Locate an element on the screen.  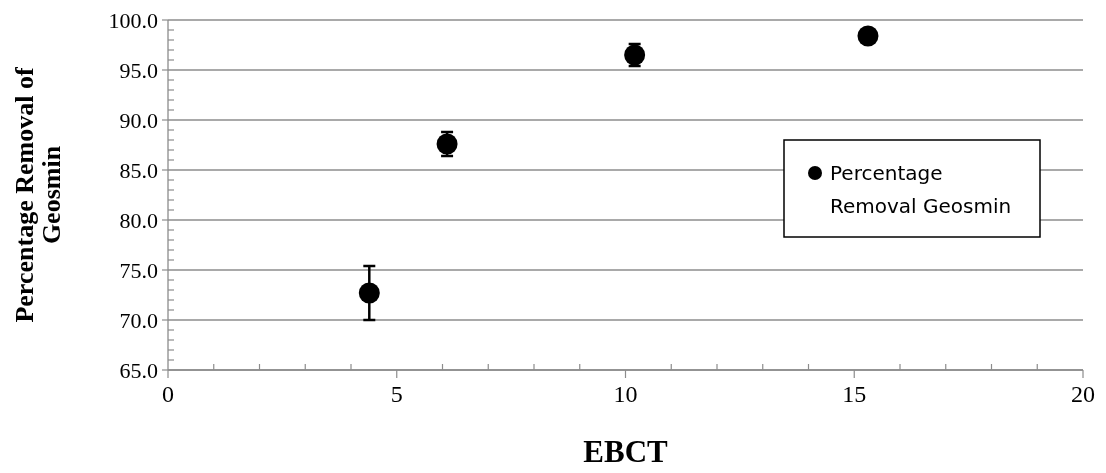
legend-label: Percentage Removal Geosmin is located at coordinates (921, 189).